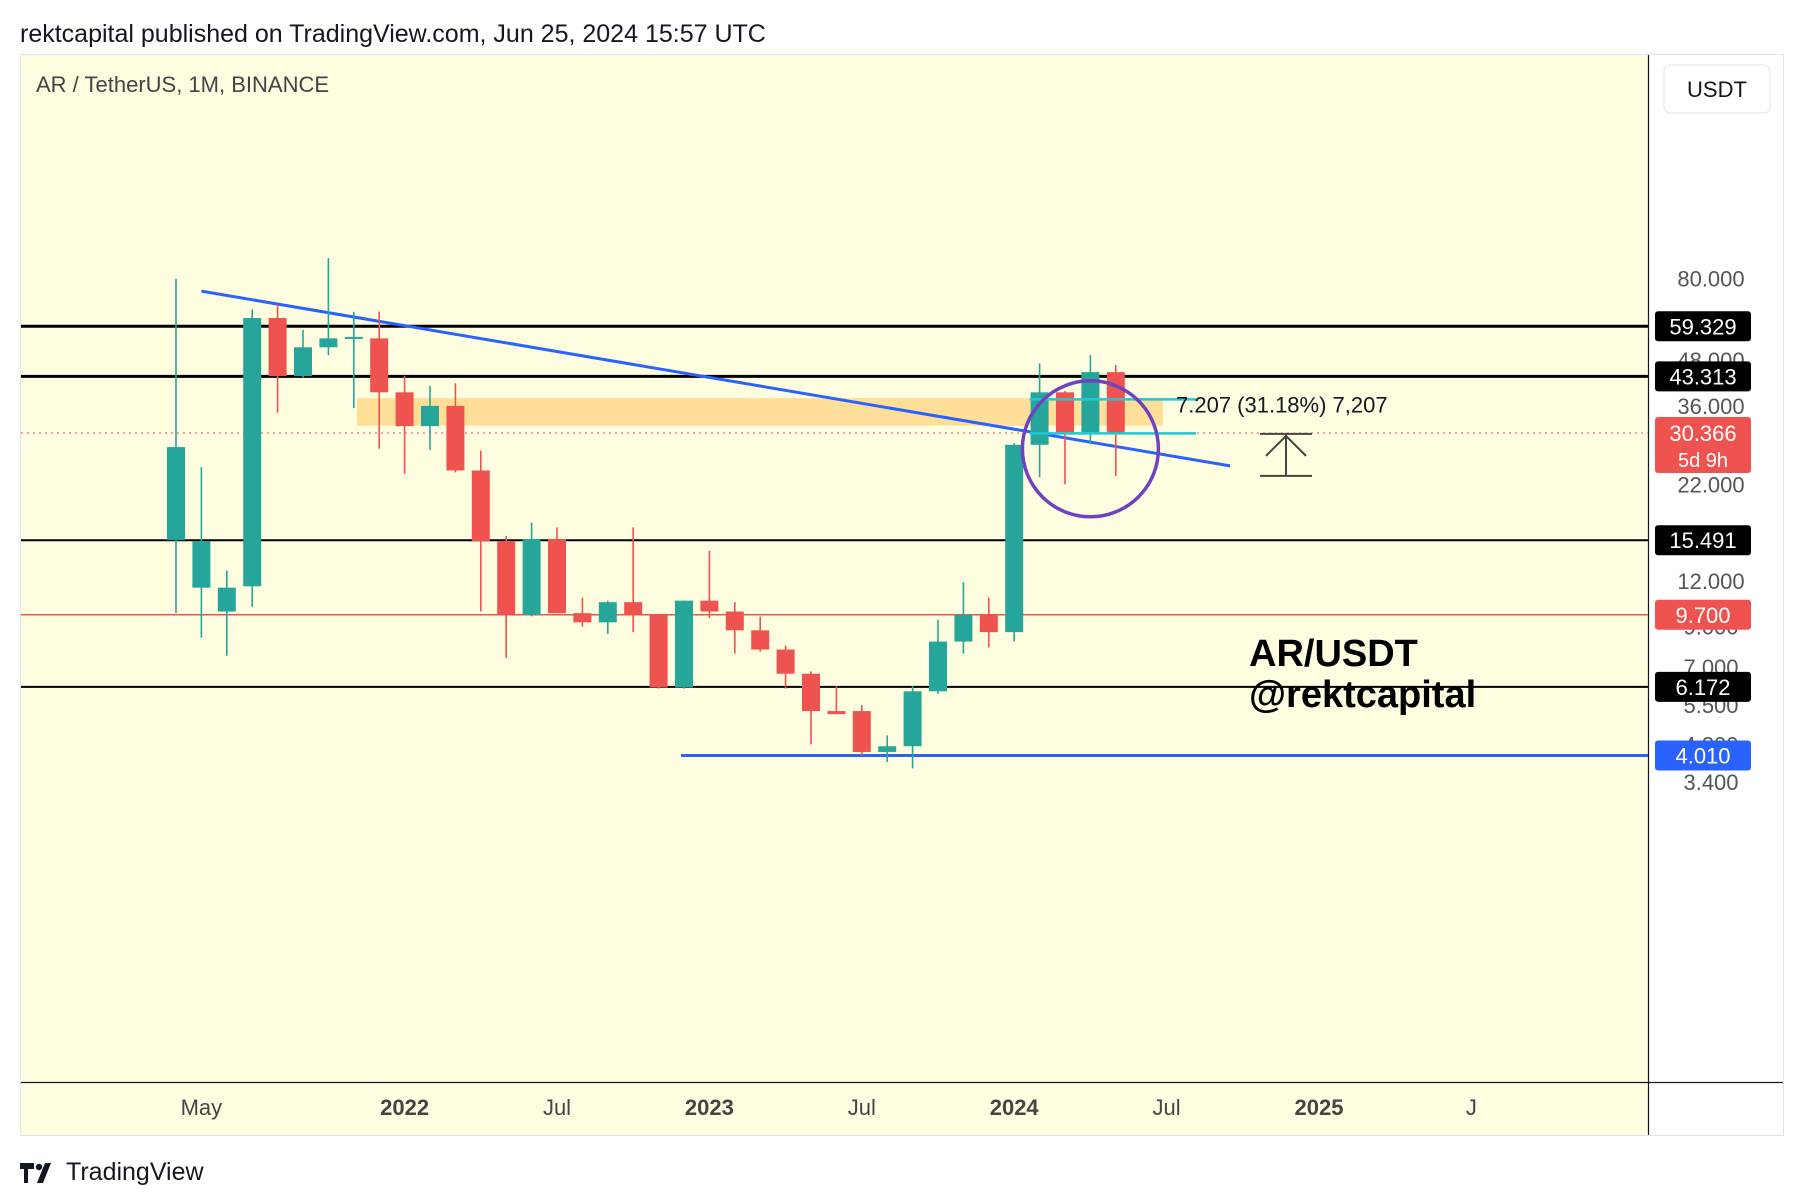 This screenshot has width=1794, height=1202. Describe the element at coordinates (35, 1172) in the screenshot. I see `tradingview-logo-icon` at that location.